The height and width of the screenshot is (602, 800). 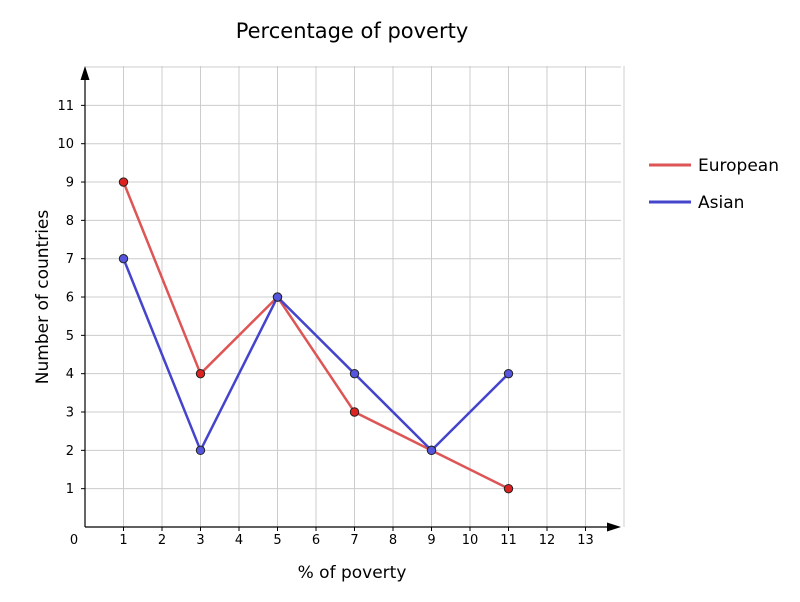 What do you see at coordinates (70, 221) in the screenshot?
I see `y-tick-label: 8` at bounding box center [70, 221].